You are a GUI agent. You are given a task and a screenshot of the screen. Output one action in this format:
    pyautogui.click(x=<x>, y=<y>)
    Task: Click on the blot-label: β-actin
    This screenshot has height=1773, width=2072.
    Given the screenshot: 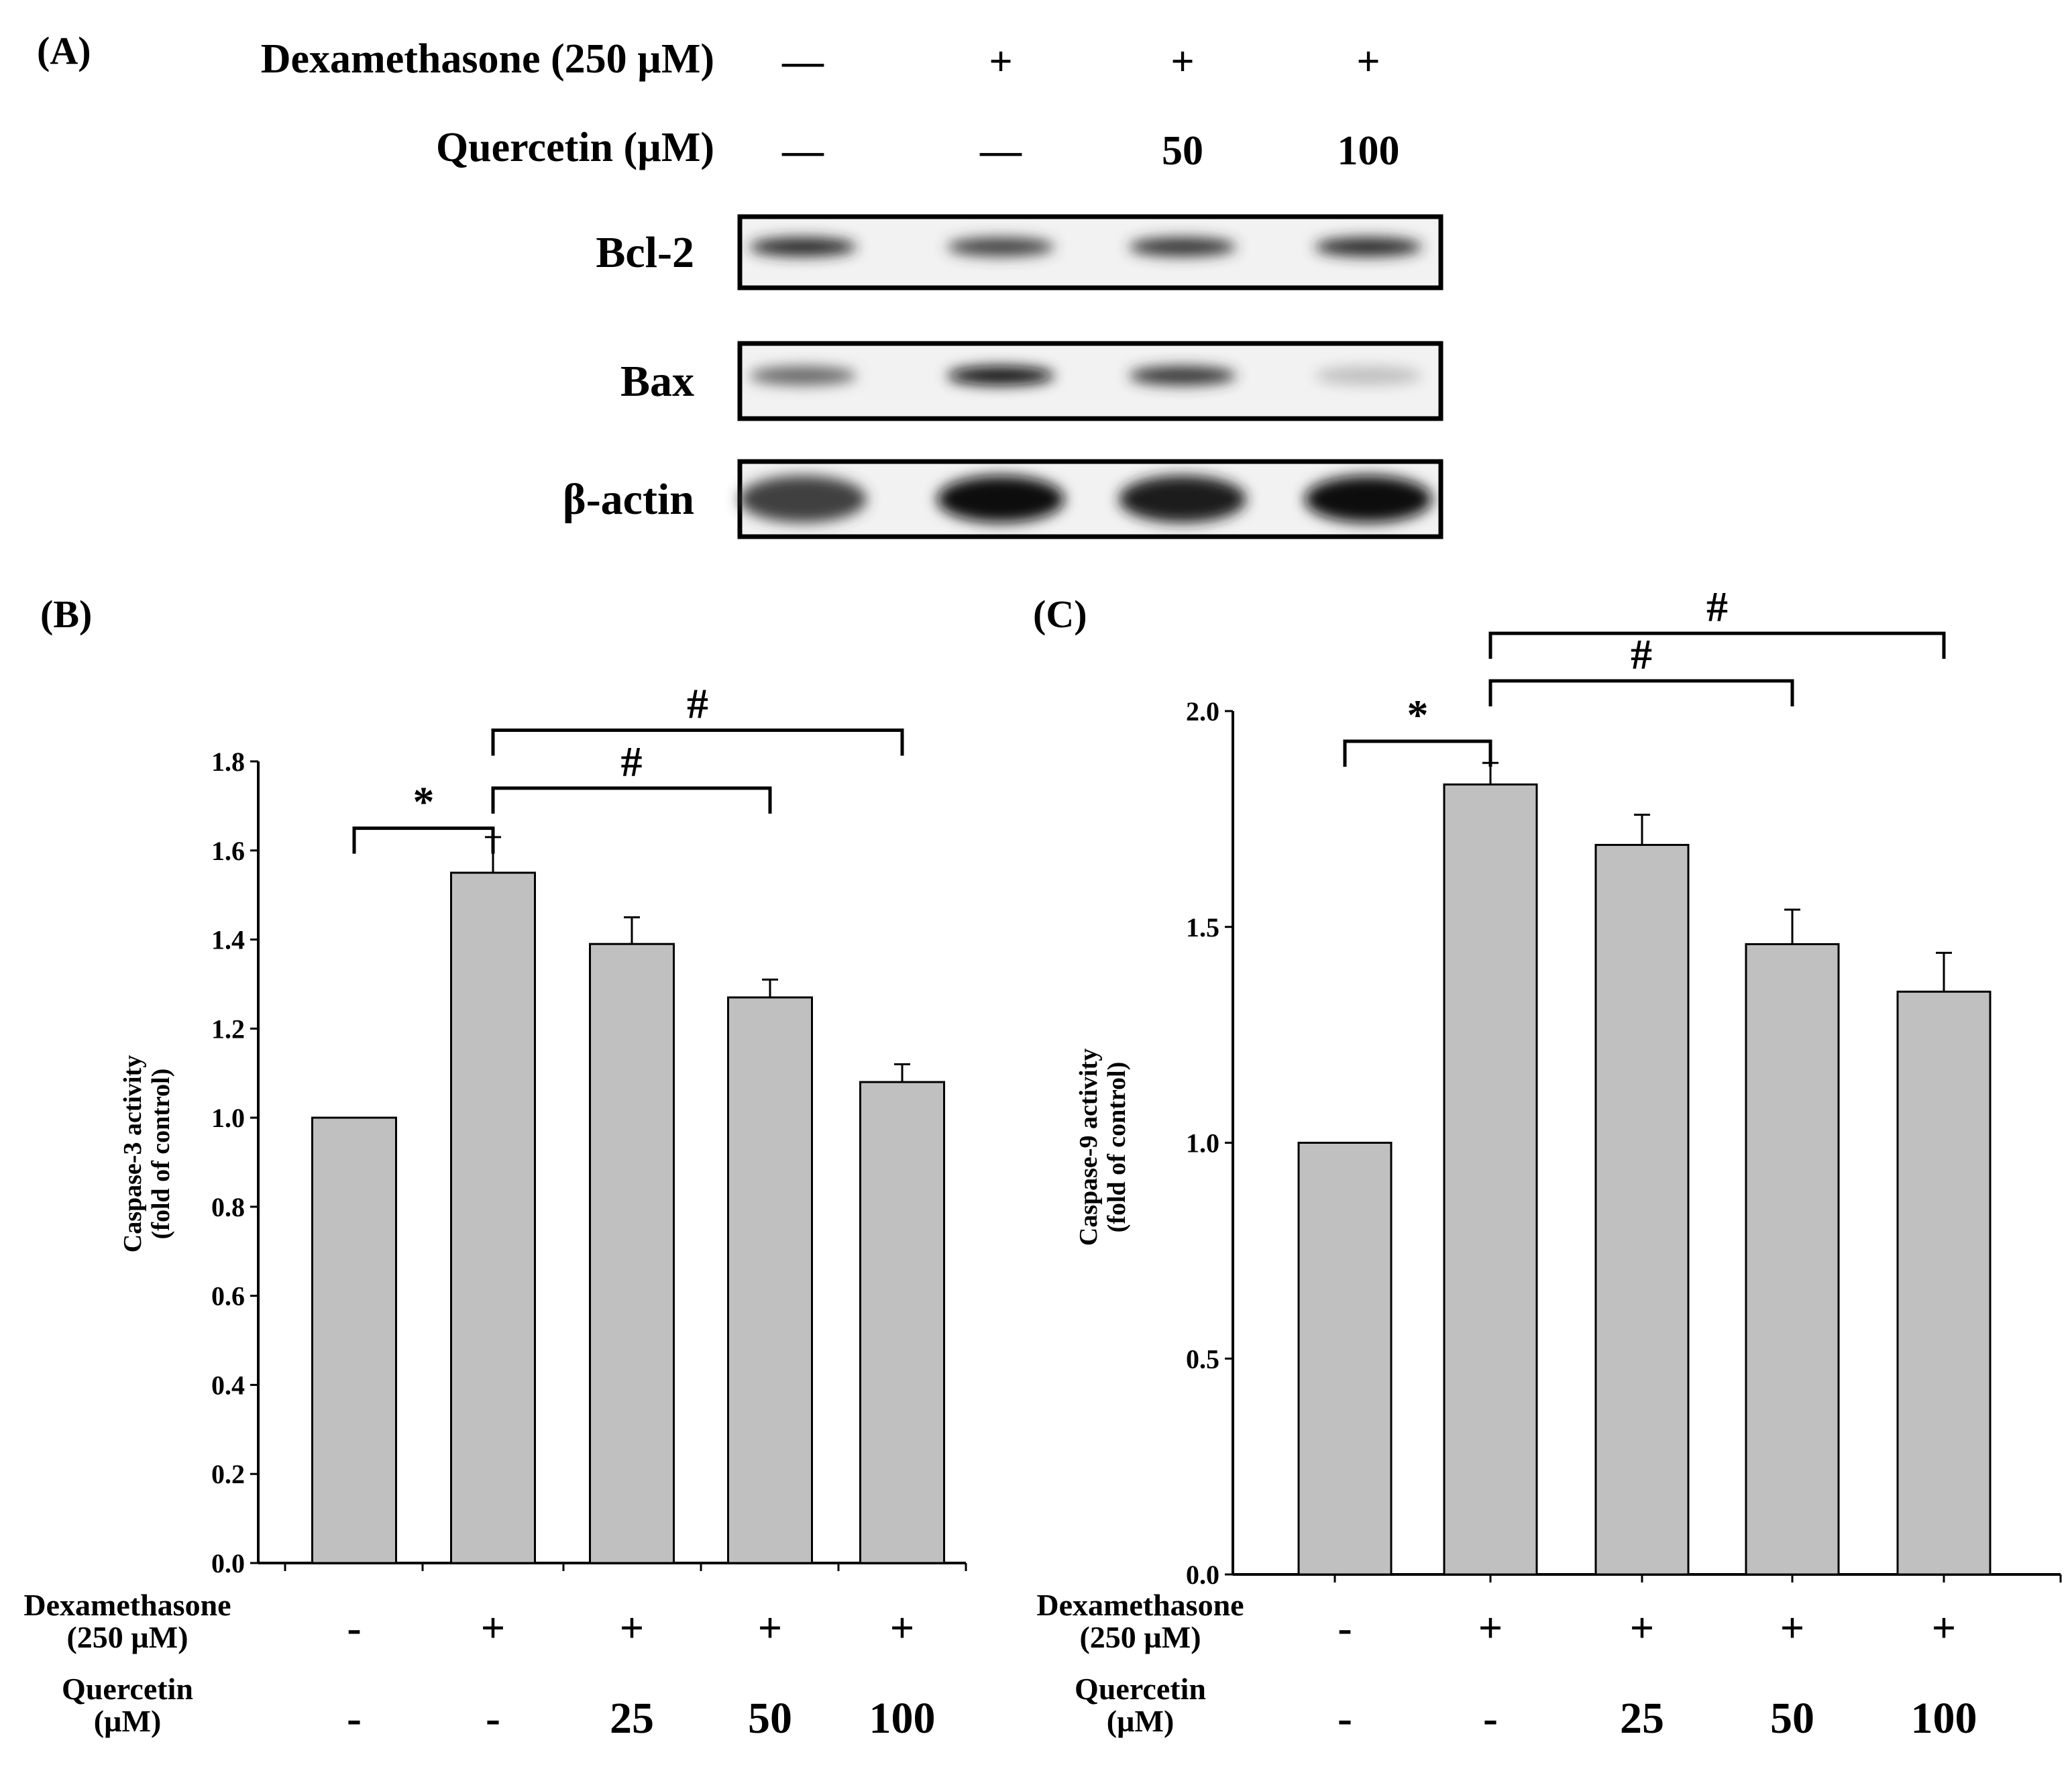 What is the action you would take?
    pyautogui.click(x=628, y=499)
    